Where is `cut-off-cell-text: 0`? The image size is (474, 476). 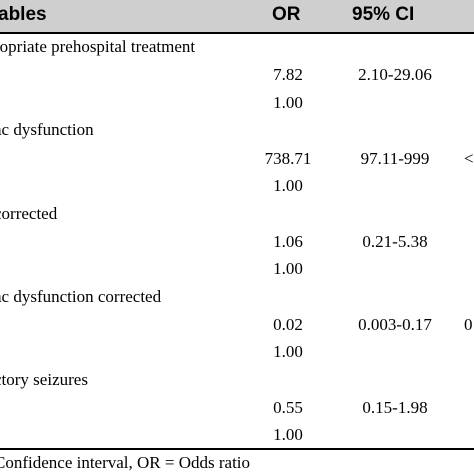 cut-off-cell-text: 0 is located at coordinates (468, 324).